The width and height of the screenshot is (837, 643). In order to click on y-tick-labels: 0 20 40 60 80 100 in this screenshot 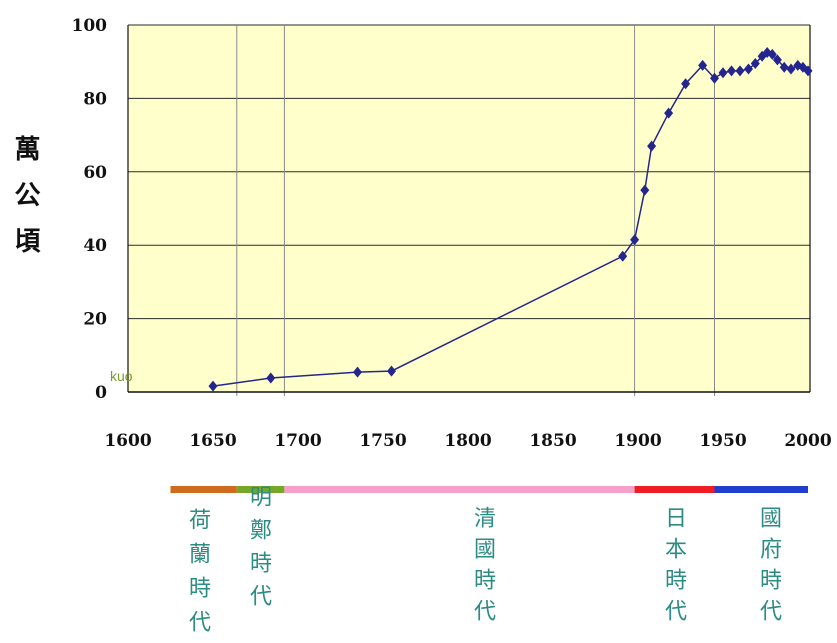, I will do `click(90, 209)`.